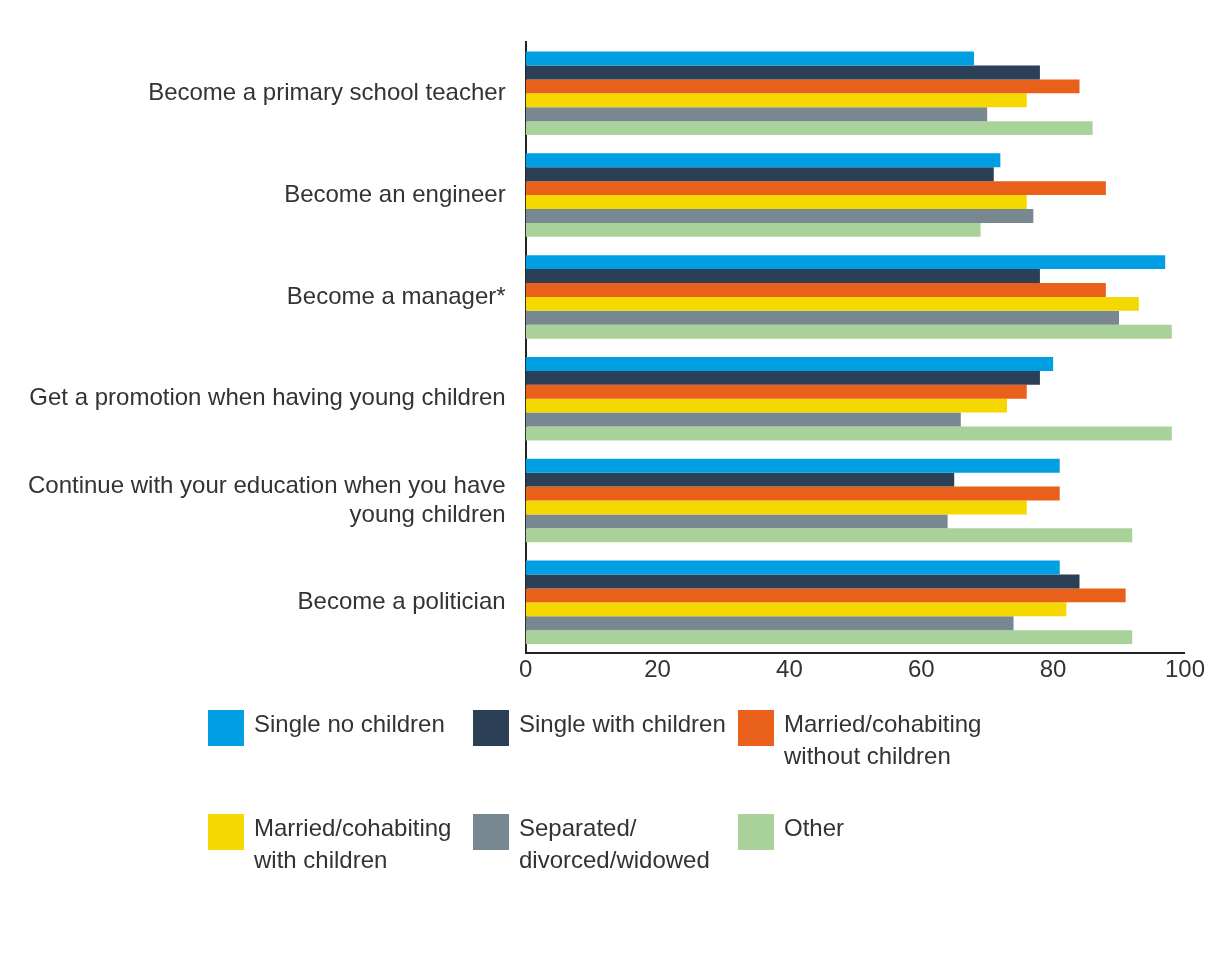 The width and height of the screenshot is (1219, 956). Describe the element at coordinates (327, 91) in the screenshot. I see `y-tick-label: Become a primary school teacher` at that location.